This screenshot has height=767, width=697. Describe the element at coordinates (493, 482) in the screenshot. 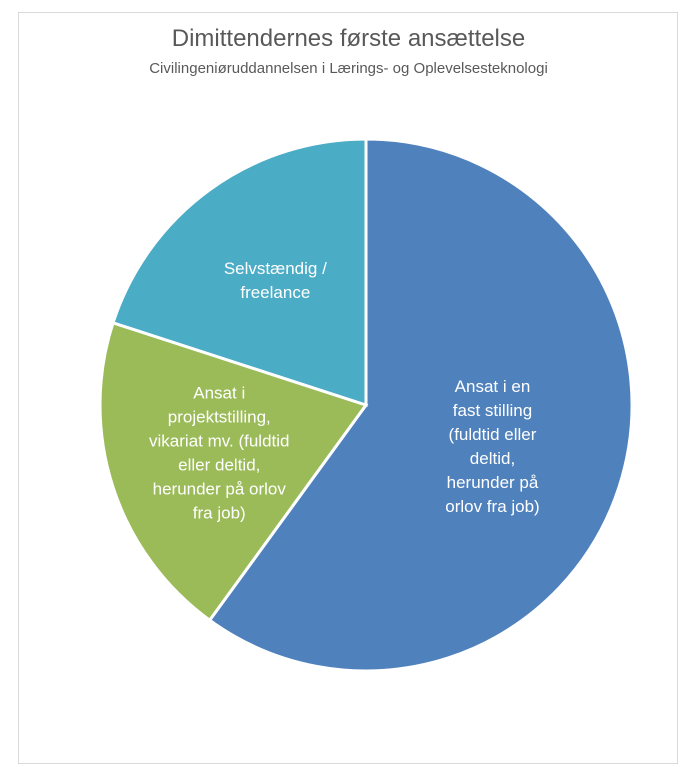

I see `slice-label-line: herunder på` at that location.